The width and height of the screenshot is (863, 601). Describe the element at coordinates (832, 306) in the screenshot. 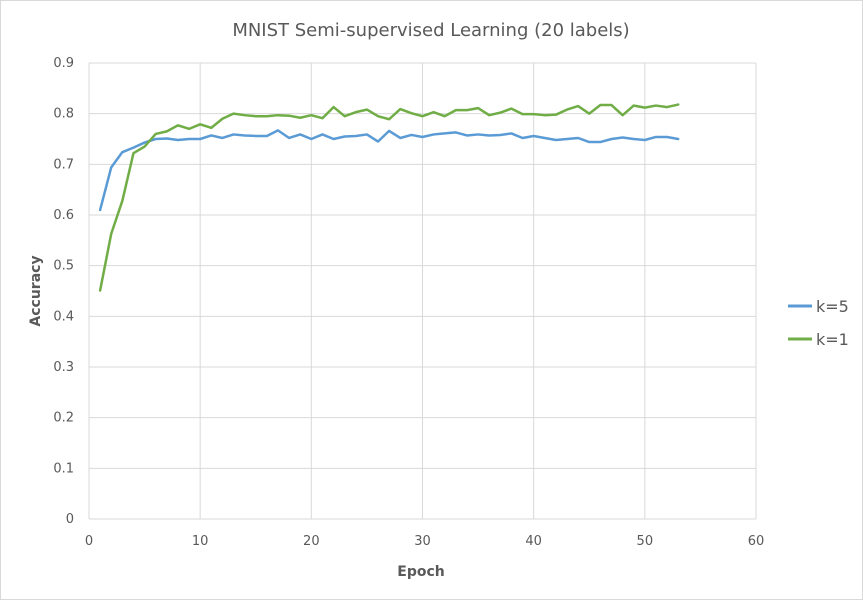

I see `legend-entry: k=5` at that location.